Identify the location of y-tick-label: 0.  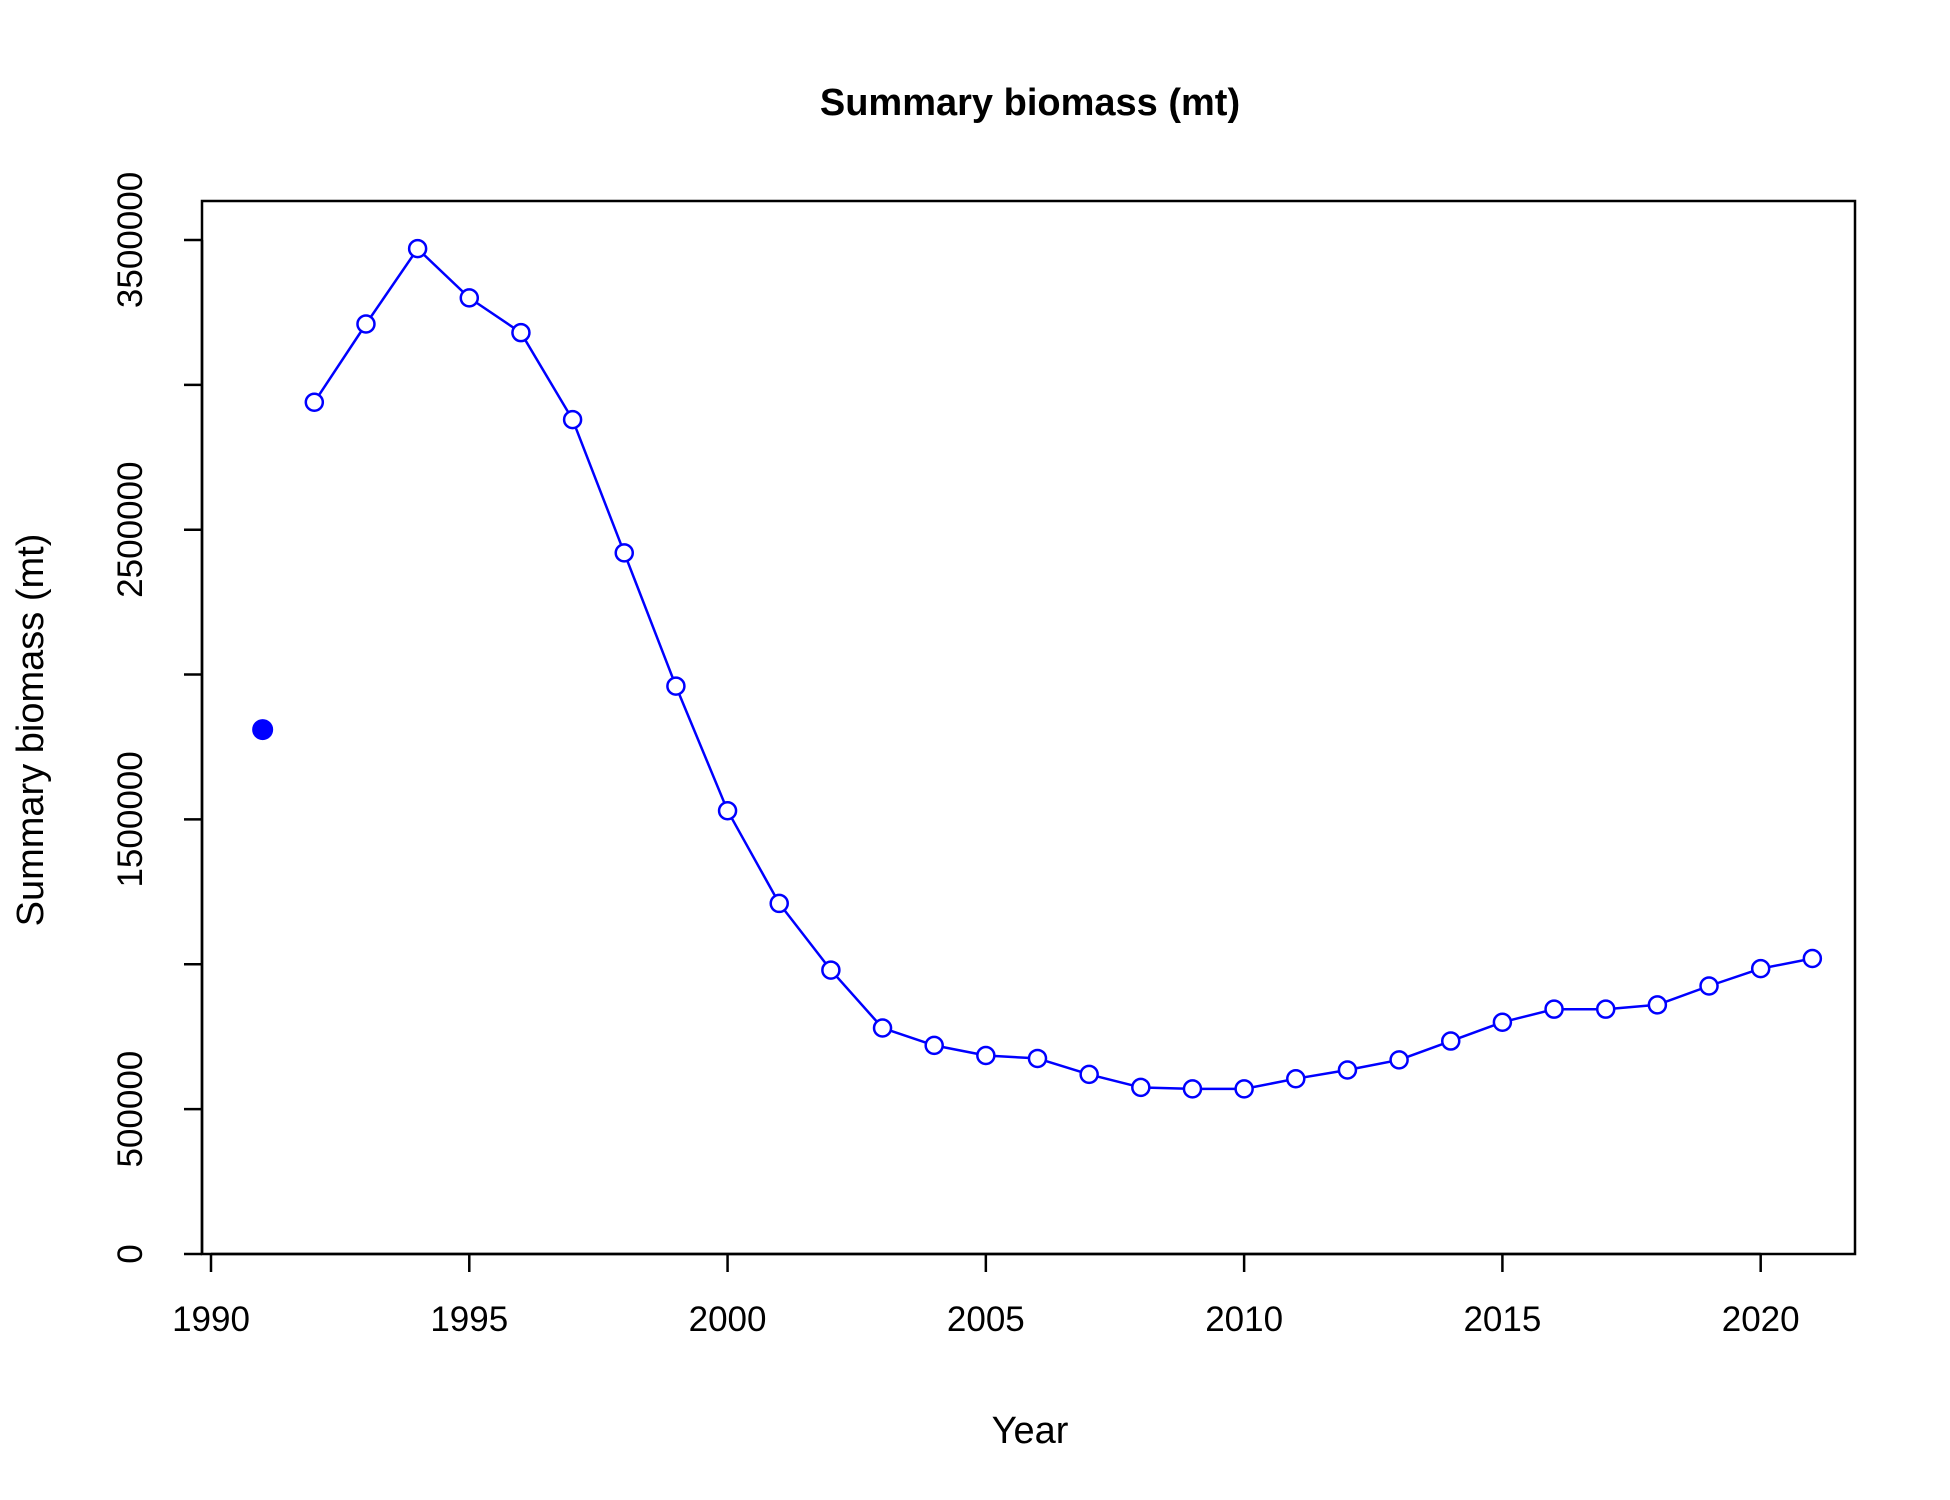
(130, 1253).